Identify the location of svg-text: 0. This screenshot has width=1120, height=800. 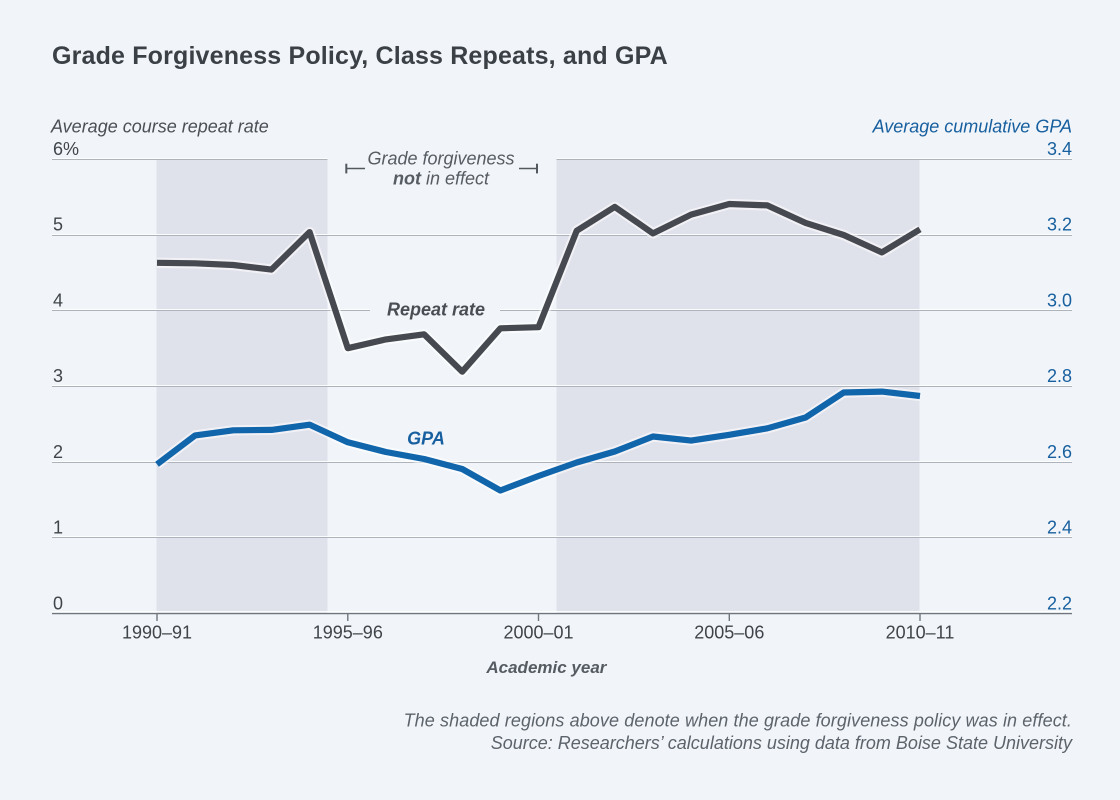
(58, 604).